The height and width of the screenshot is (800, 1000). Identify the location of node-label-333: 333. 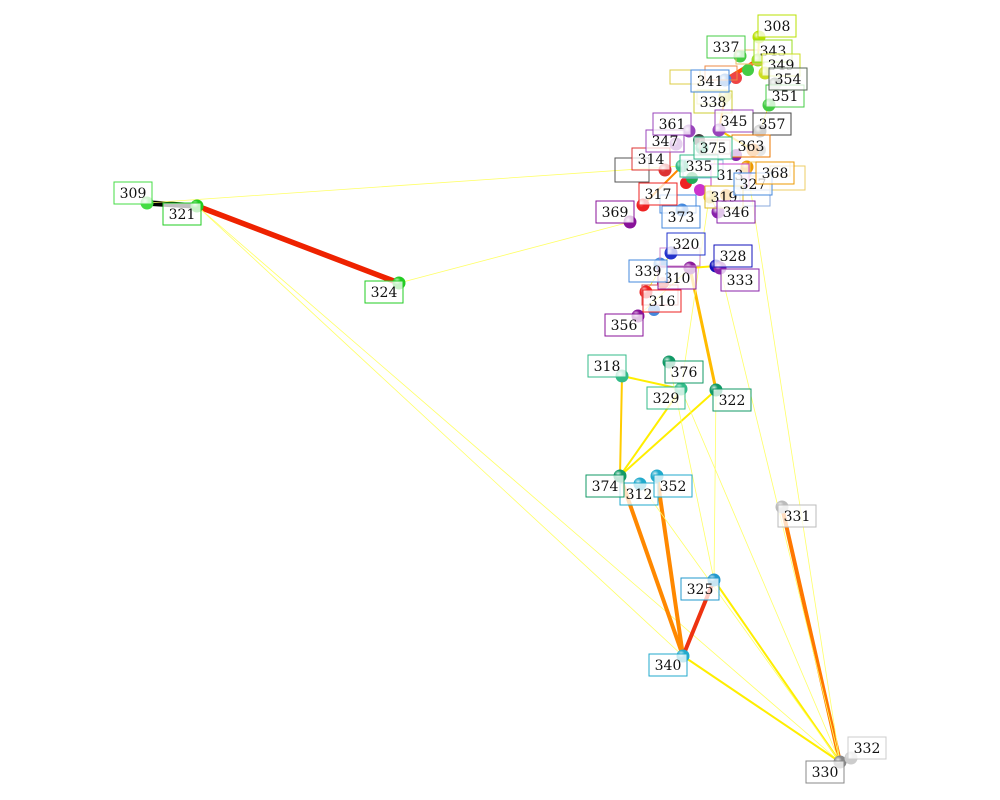
(740, 280).